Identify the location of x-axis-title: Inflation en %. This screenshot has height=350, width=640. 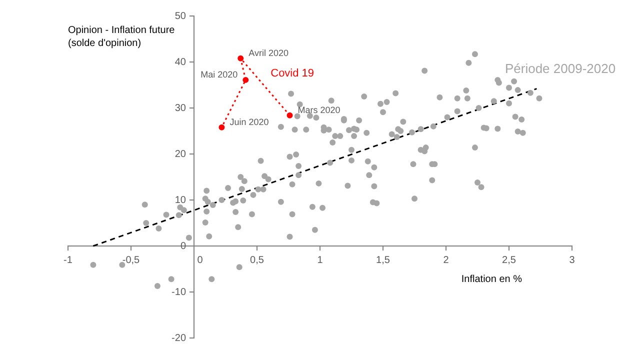
(491, 279).